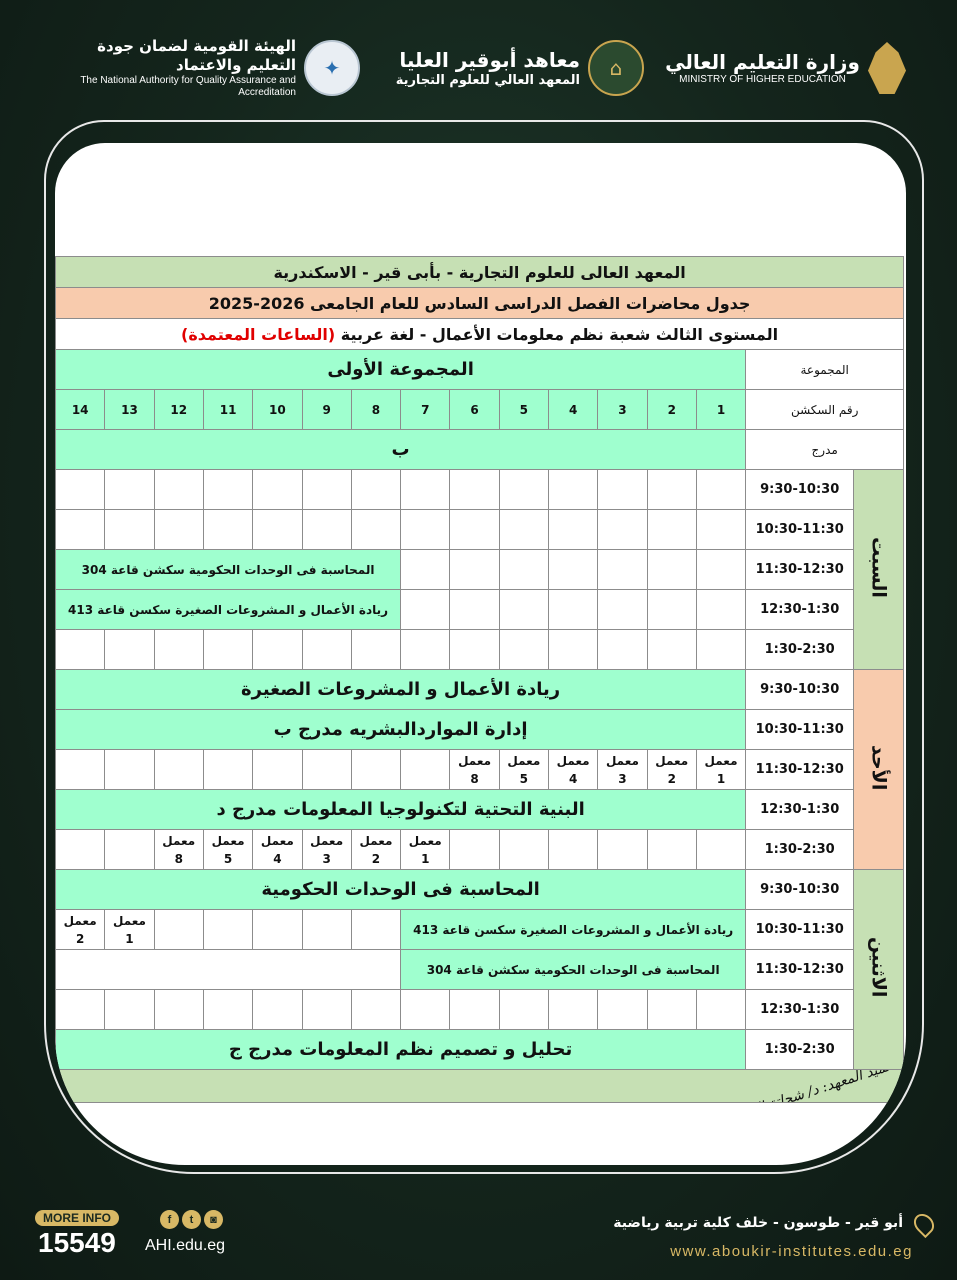  Describe the element at coordinates (80, 409) in the screenshot. I see `section-number: 14` at that location.